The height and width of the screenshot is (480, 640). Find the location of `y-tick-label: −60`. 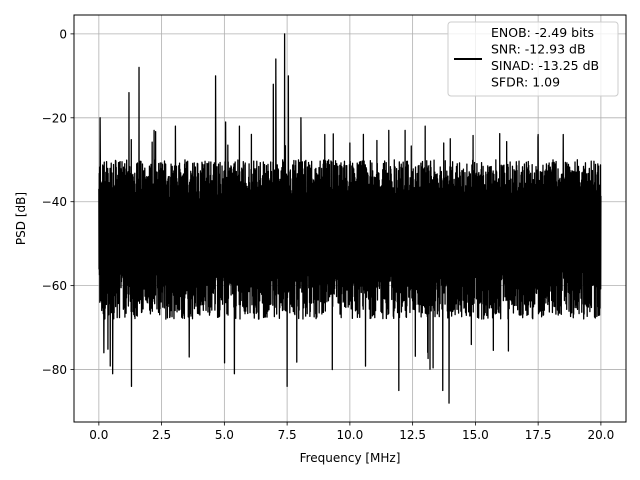

y-tick-label: −60 is located at coordinates (54, 286).